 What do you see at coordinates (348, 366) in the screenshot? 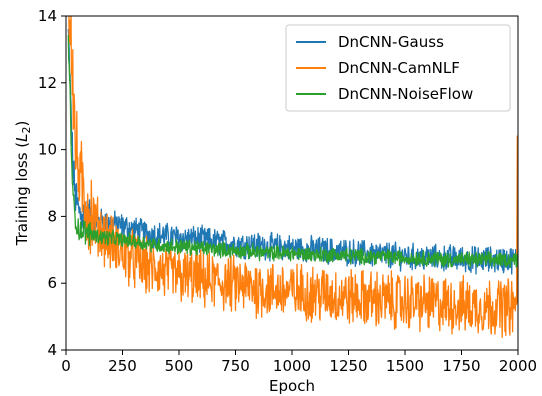
I see `x-tick-label: 1250` at bounding box center [348, 366].